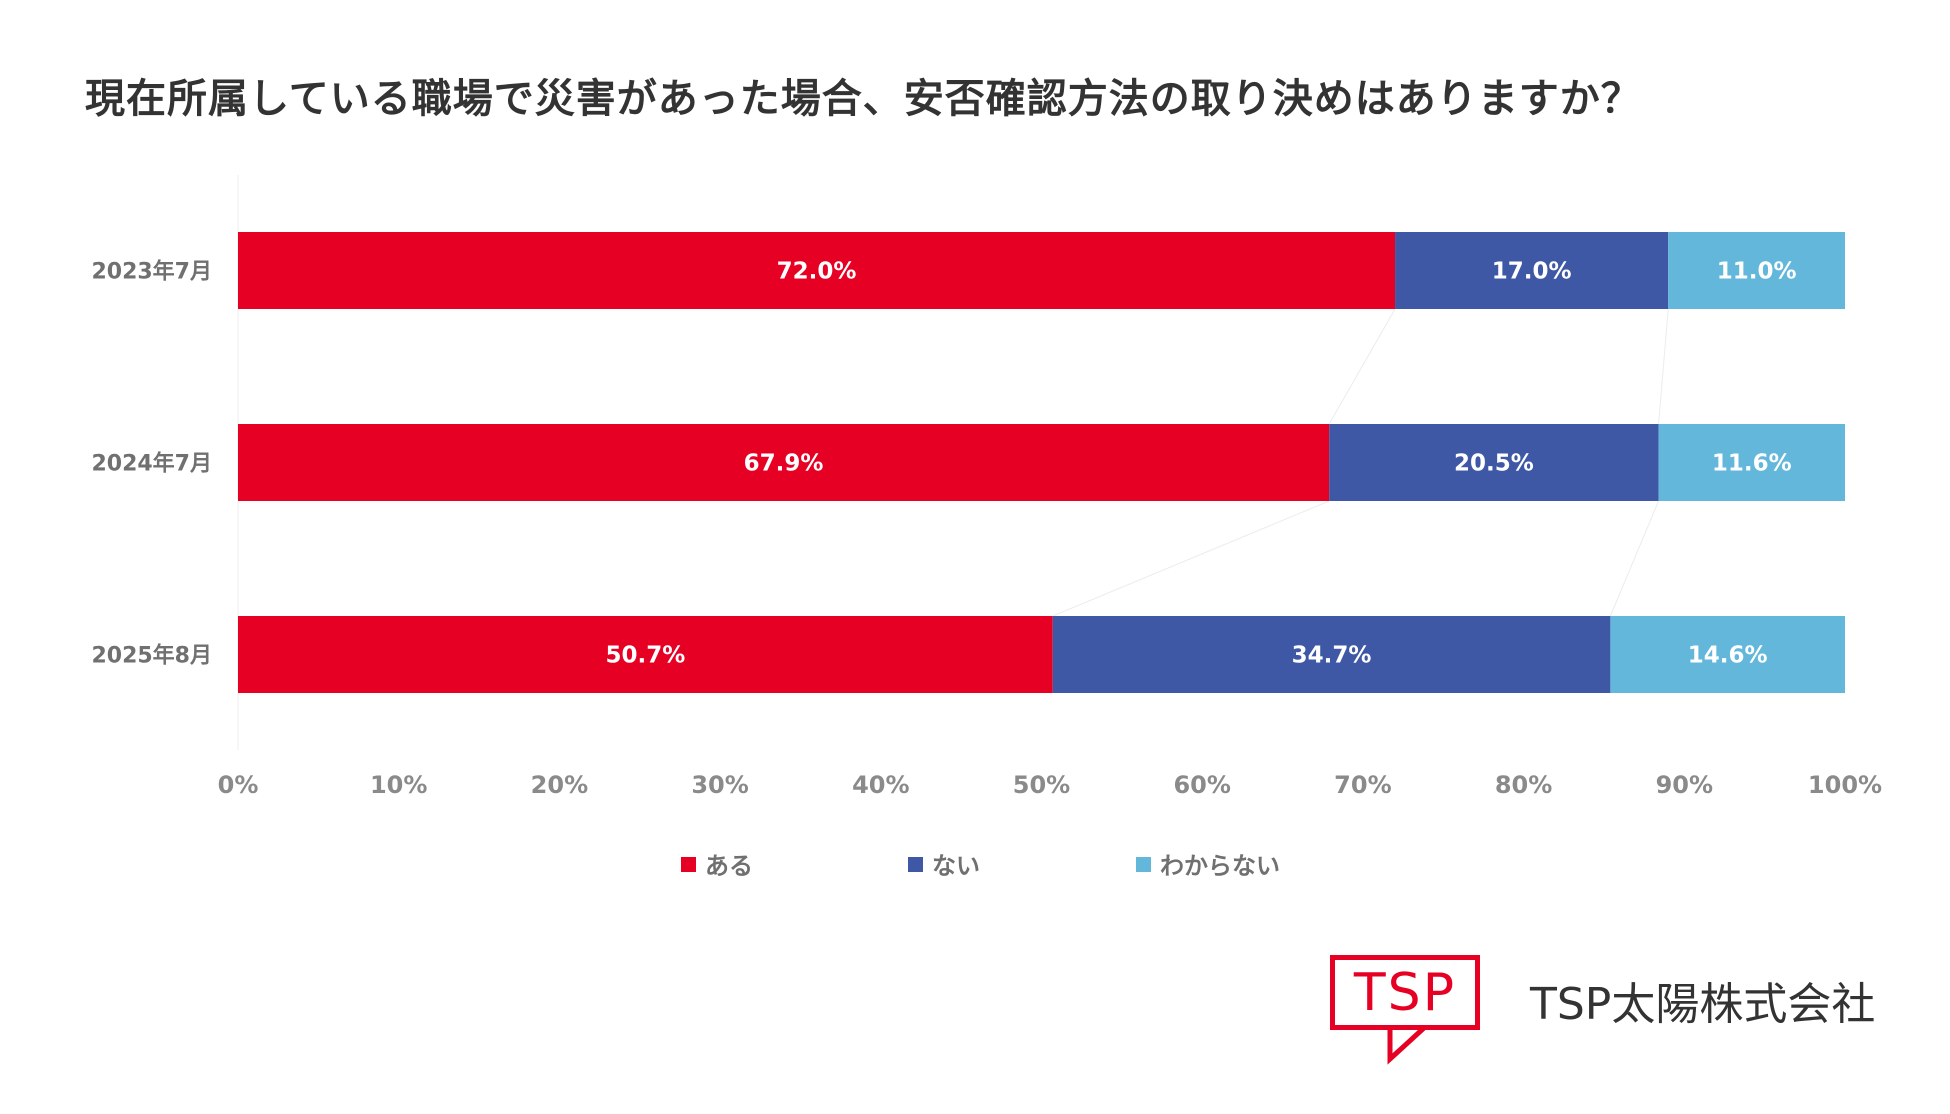 This screenshot has width=1950, height=1114. Describe the element at coordinates (151, 272) in the screenshot. I see `category-label: 2023年7月` at that location.